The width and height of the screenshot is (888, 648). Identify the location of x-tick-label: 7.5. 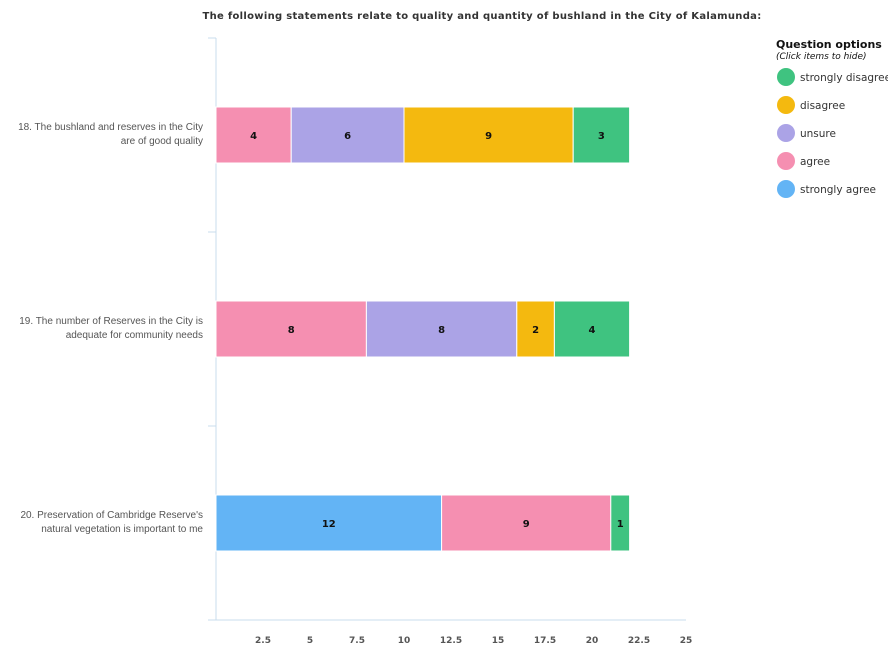
(357, 641).